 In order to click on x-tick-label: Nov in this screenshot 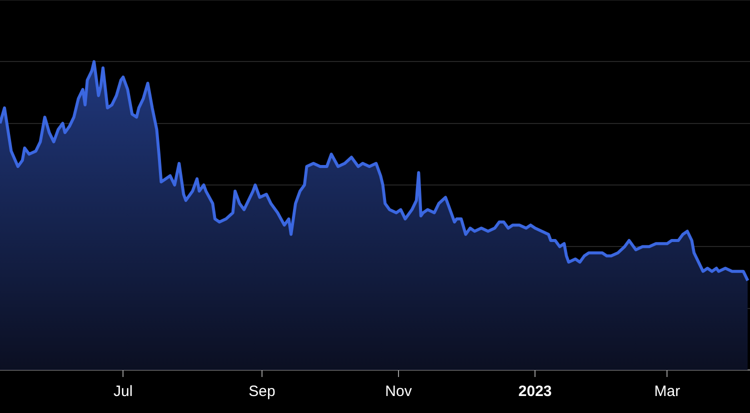, I will do `click(398, 391)`.